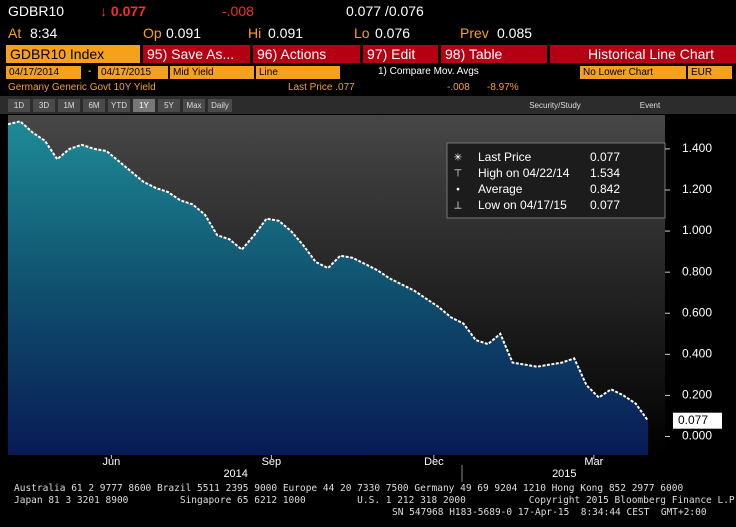 This screenshot has width=736, height=527. What do you see at coordinates (385, 11) in the screenshot?
I see `bid-ask: 0.077 /0.076` at bounding box center [385, 11].